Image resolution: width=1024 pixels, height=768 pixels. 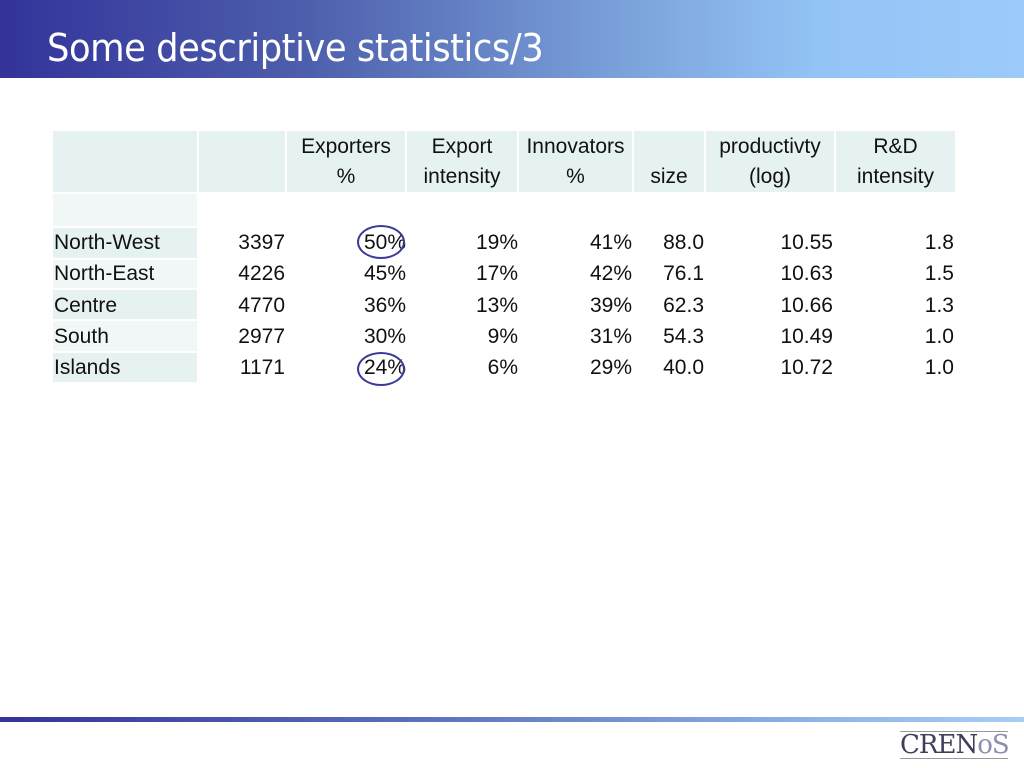 What do you see at coordinates (496, 273) in the screenshot?
I see `cell-export-intensity: 17%` at bounding box center [496, 273].